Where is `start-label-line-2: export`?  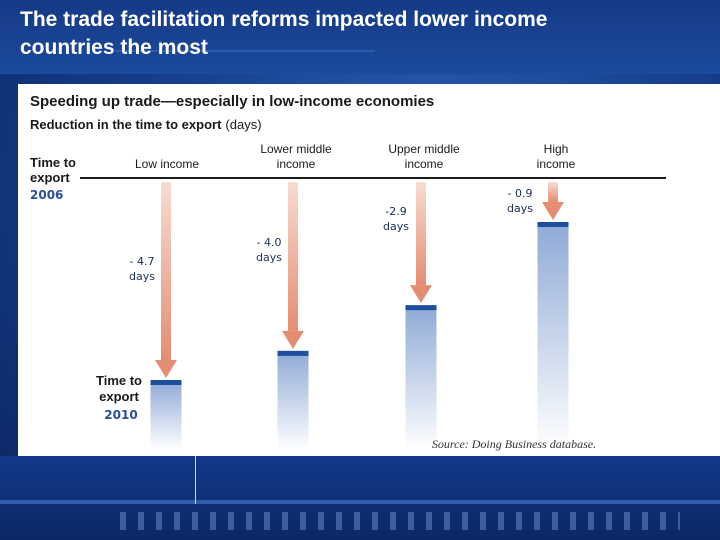
start-label-line-2: export is located at coordinates (50, 177).